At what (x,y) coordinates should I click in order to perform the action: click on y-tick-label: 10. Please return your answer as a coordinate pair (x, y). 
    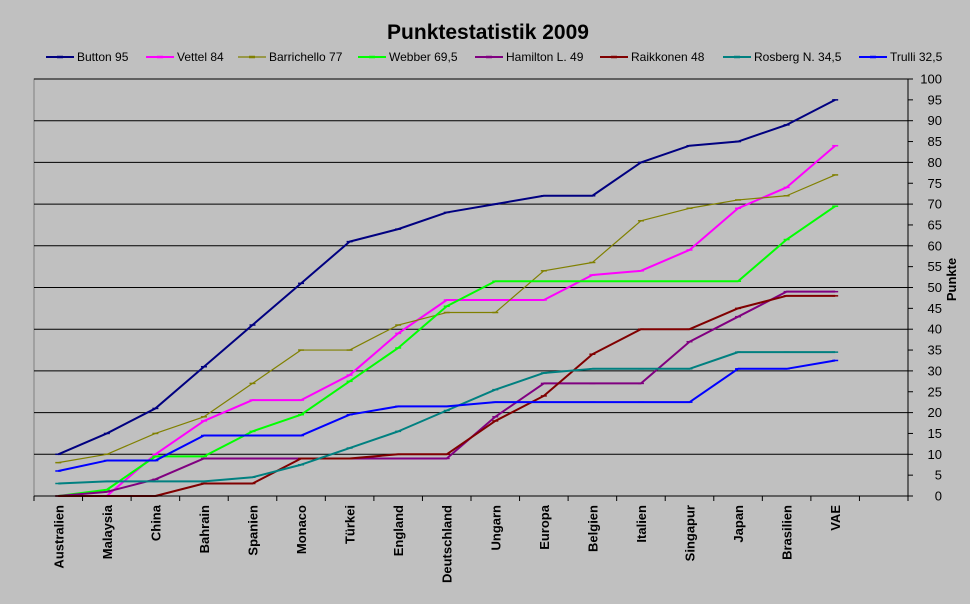
    Looking at the image, I should click on (935, 454).